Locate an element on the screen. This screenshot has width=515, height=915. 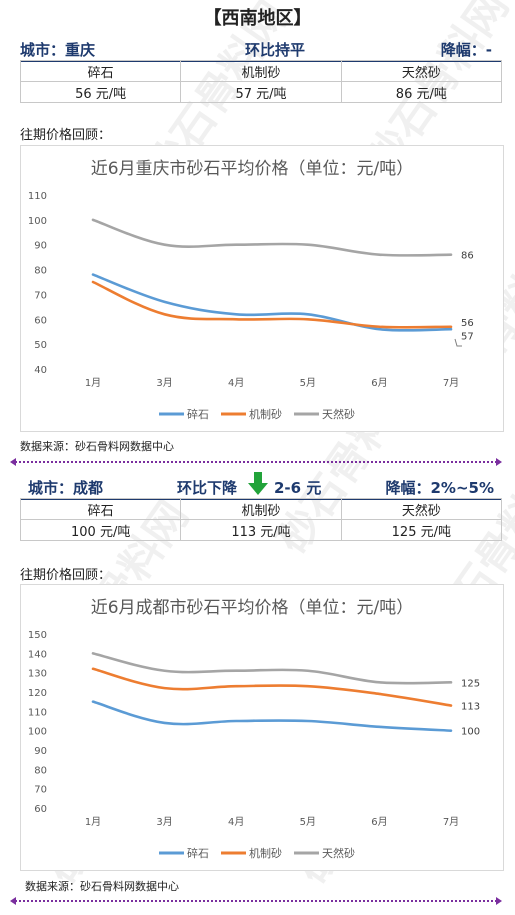
data-label: 113 is located at coordinates (470, 707).